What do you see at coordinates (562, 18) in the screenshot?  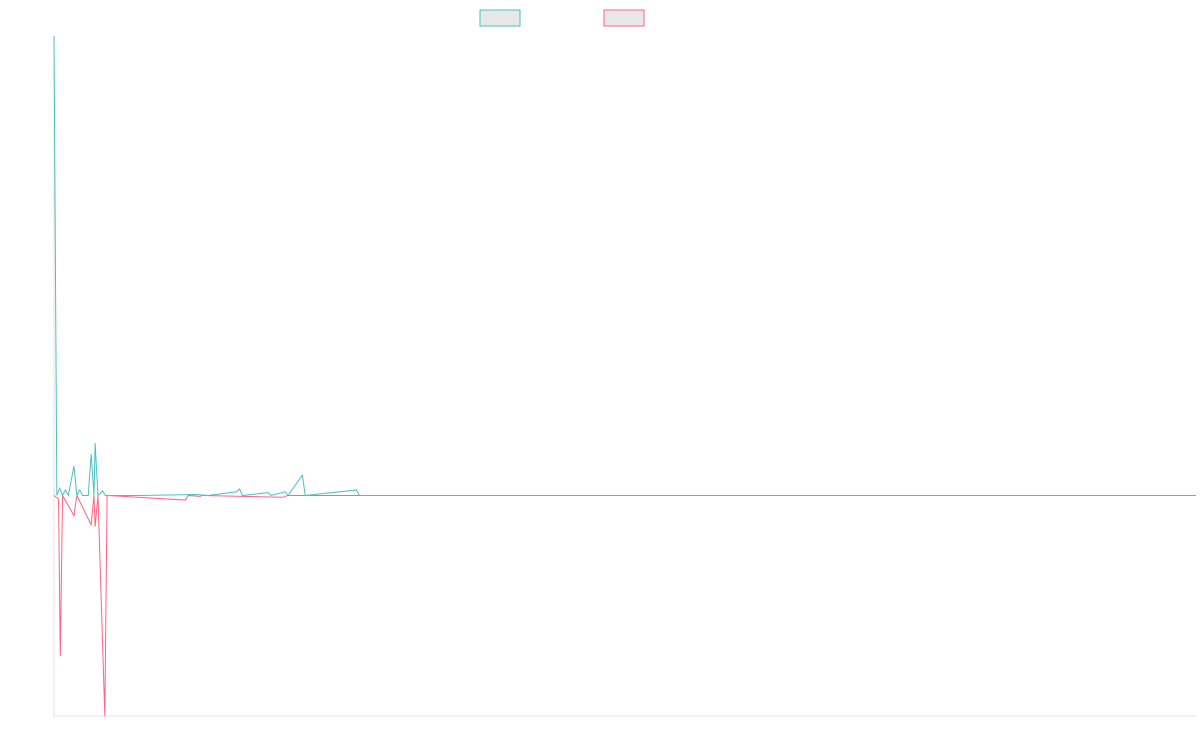 I see `legend` at bounding box center [562, 18].